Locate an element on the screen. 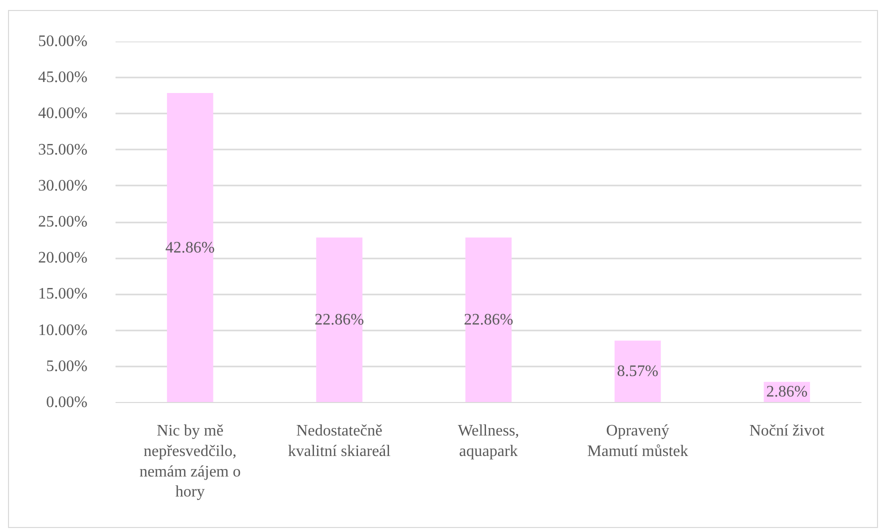  y-tick-label: 50.00% is located at coordinates (63, 41).